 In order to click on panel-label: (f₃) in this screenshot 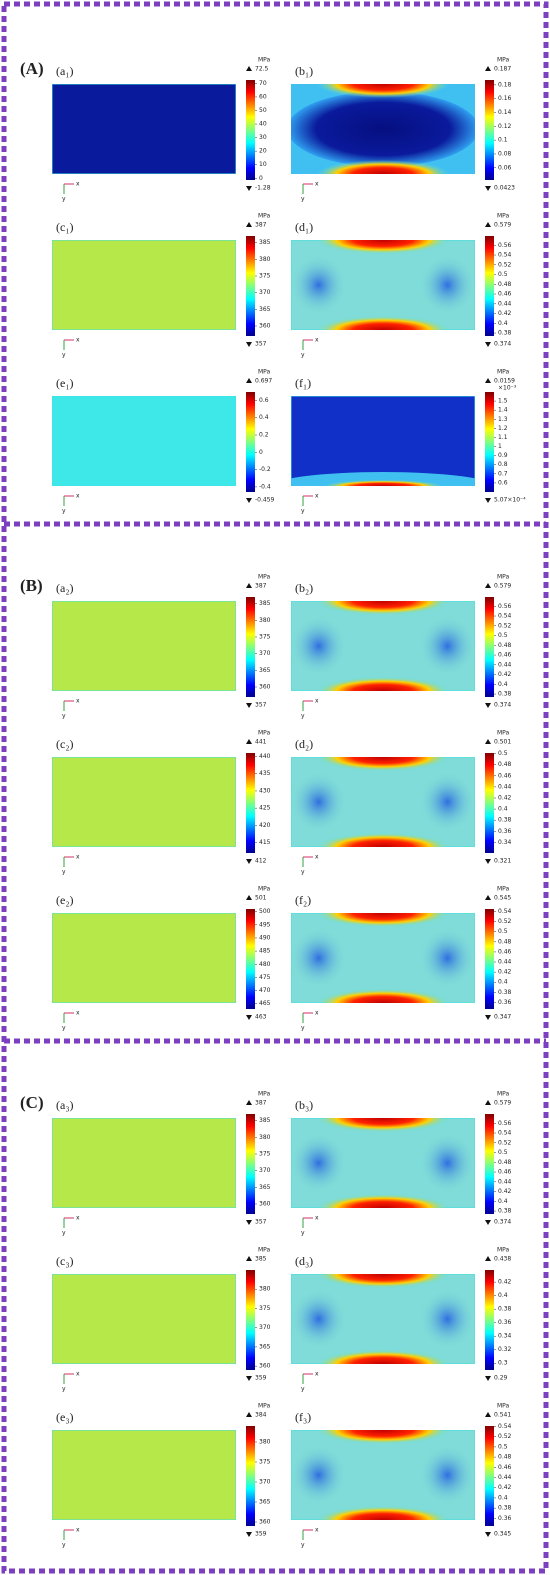, I will do `click(303, 1417)`.